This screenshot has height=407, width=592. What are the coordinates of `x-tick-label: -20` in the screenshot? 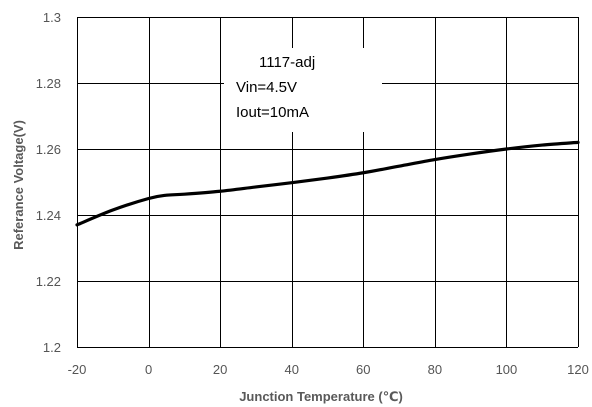 It's located at (77, 369).